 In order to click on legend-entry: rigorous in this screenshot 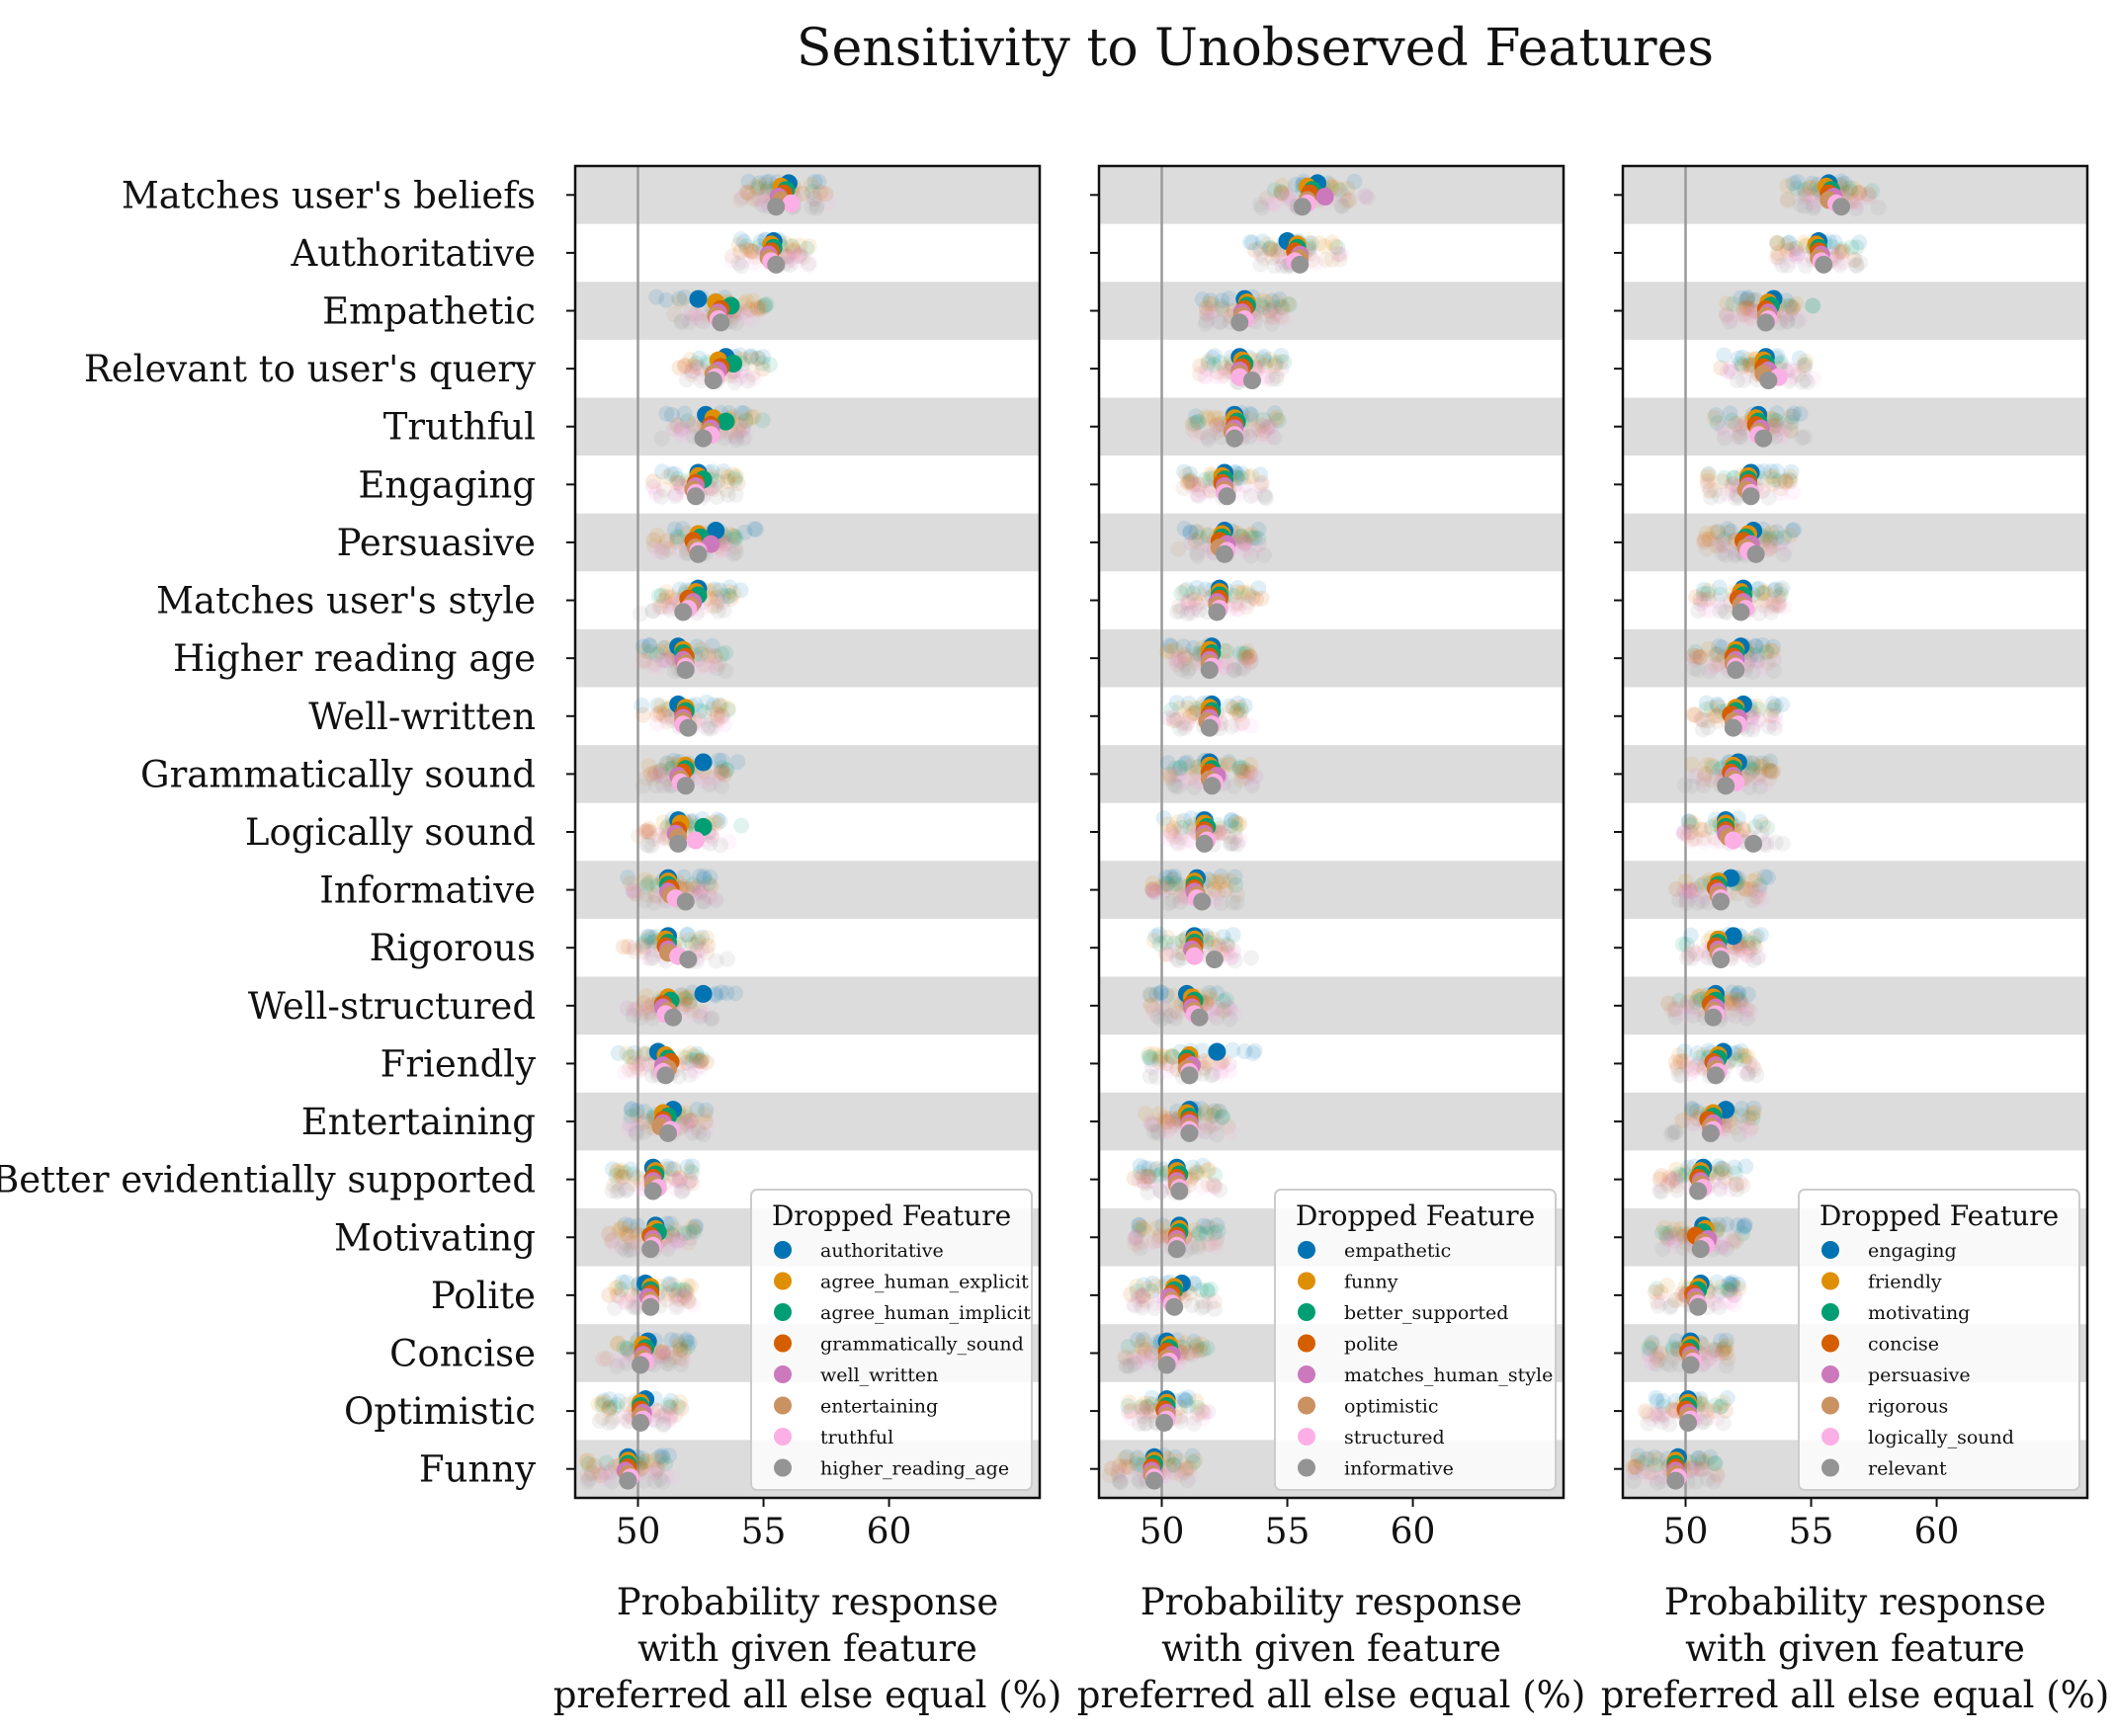, I will do `click(1908, 1407)`.